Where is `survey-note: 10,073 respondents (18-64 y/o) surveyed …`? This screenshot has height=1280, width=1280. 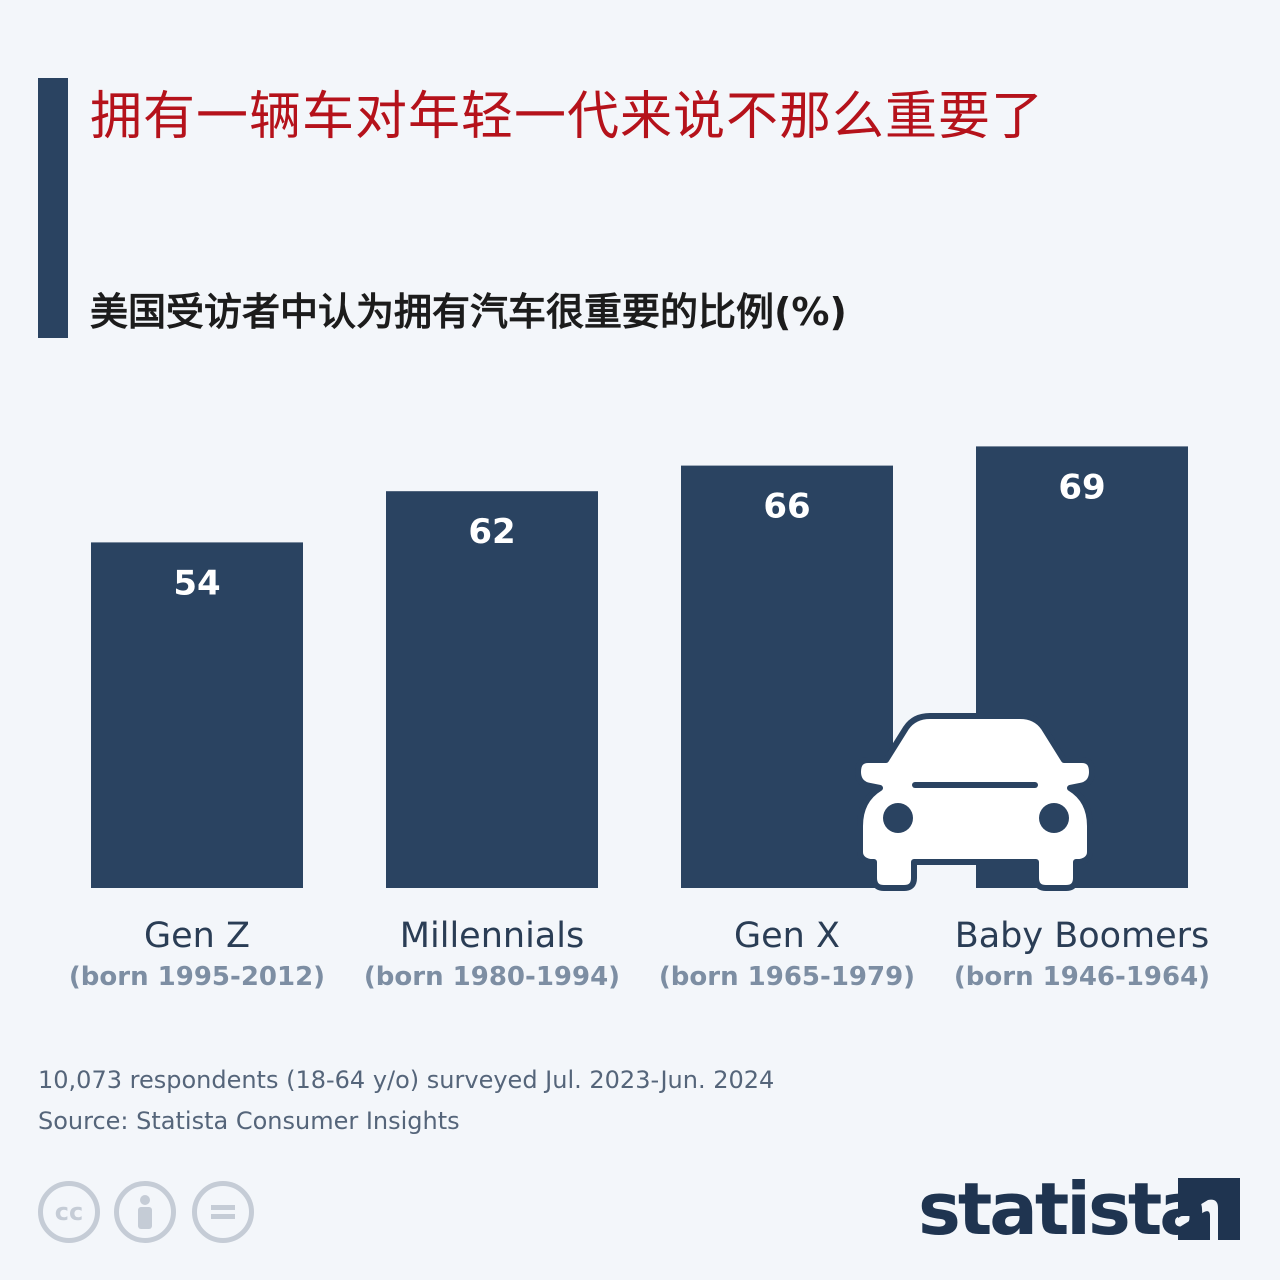 survey-note: 10,073 respondents (18-64 y/o) surveyed … is located at coordinates (406, 1080).